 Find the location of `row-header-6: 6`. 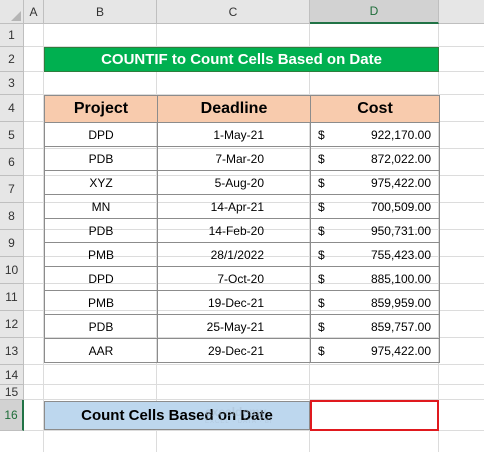

row-header-6: 6 is located at coordinates (12, 162).